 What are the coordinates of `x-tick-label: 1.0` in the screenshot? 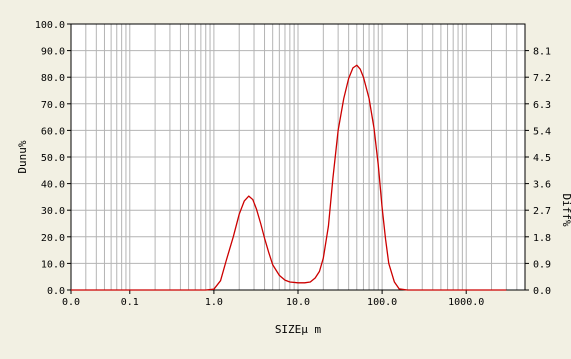 It's located at (214, 302).